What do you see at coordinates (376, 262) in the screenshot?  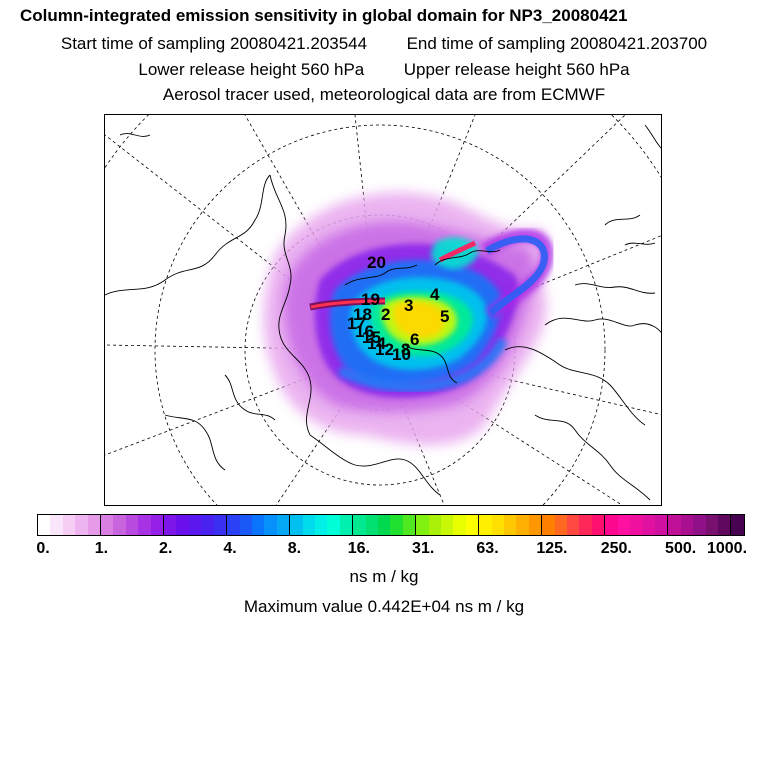 I see `point-label: 20` at bounding box center [376, 262].